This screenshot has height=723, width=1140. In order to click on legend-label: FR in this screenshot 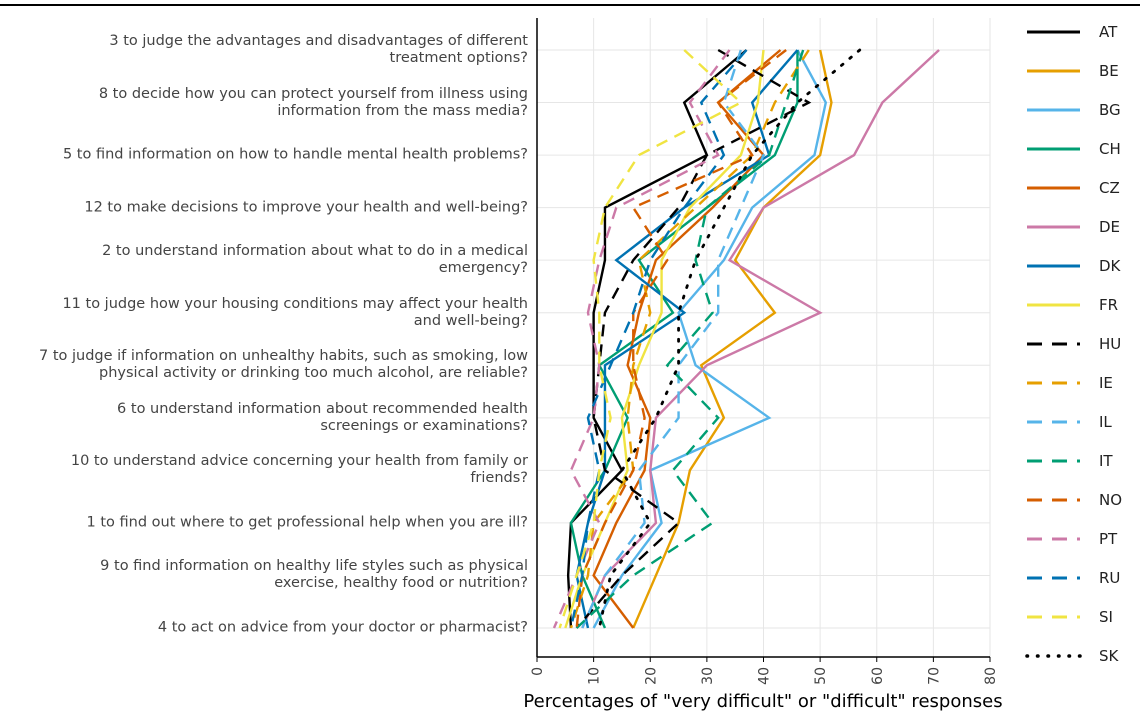, I will do `click(1108, 305)`.